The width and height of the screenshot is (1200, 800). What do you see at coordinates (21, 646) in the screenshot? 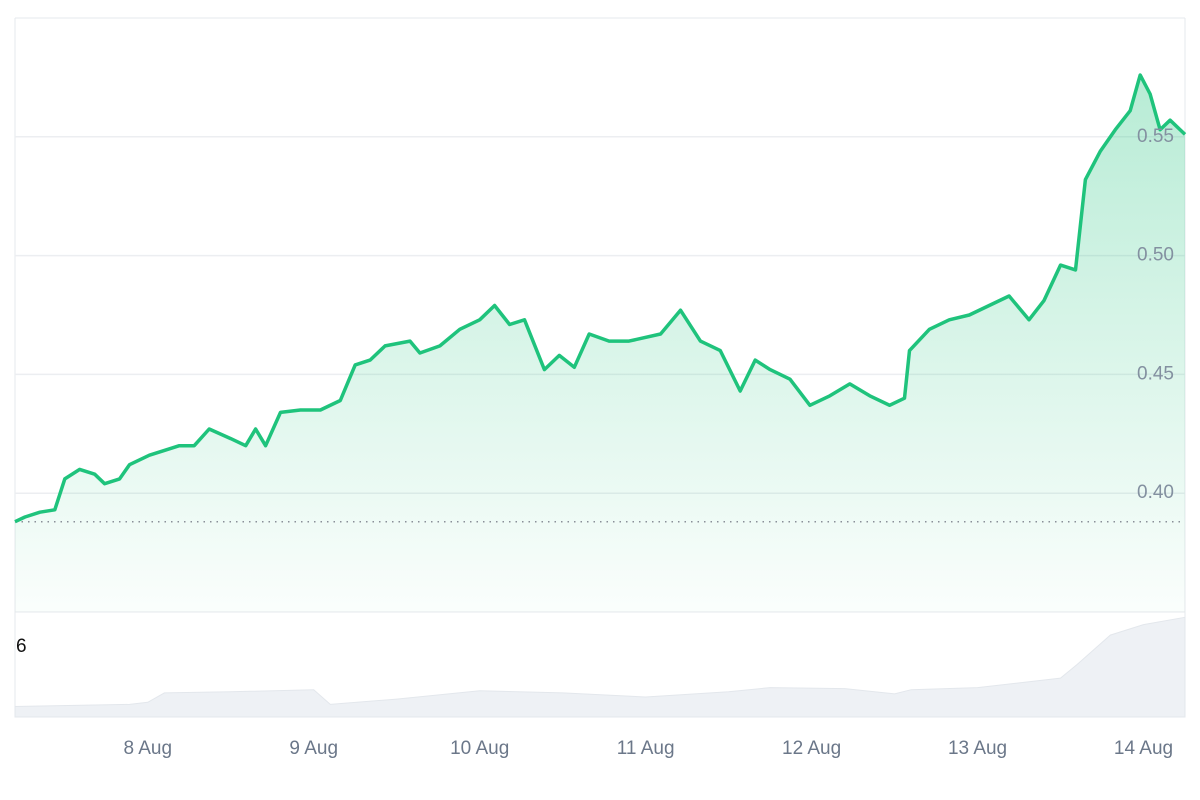
I see `volume-label: 6` at bounding box center [21, 646].